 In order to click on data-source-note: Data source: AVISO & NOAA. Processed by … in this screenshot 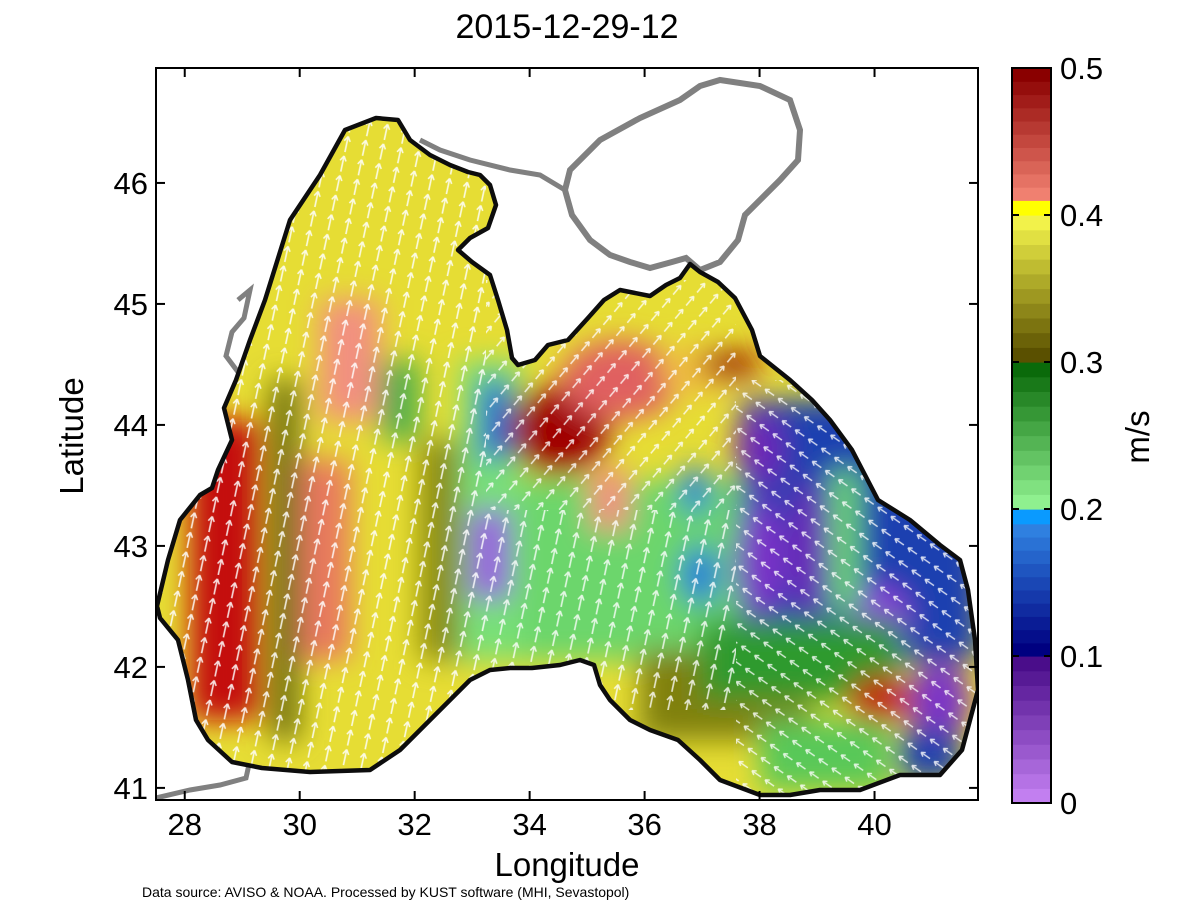, I will do `click(386, 892)`.